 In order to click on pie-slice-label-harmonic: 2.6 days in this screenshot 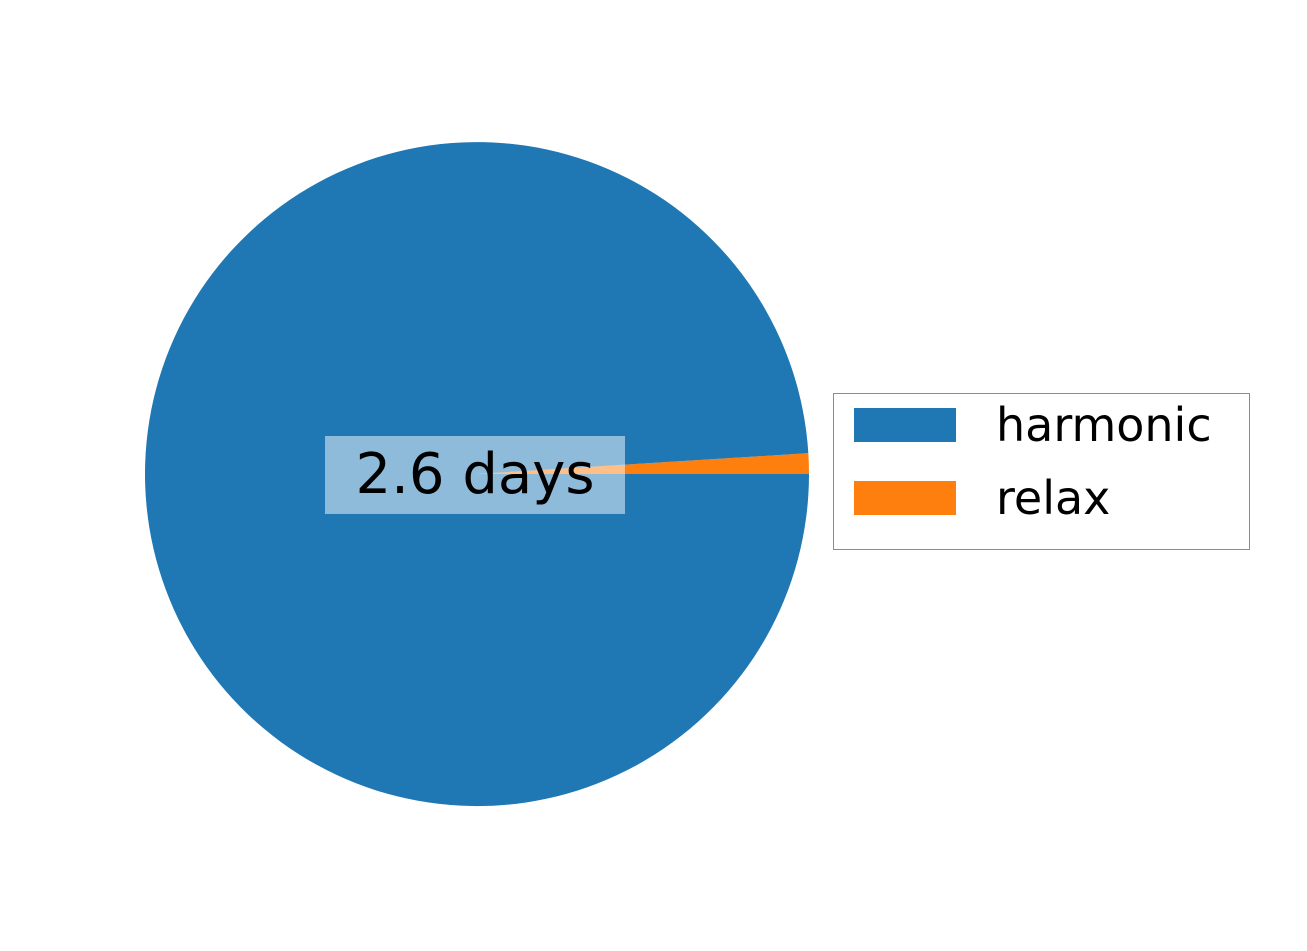, I will do `click(475, 475)`.